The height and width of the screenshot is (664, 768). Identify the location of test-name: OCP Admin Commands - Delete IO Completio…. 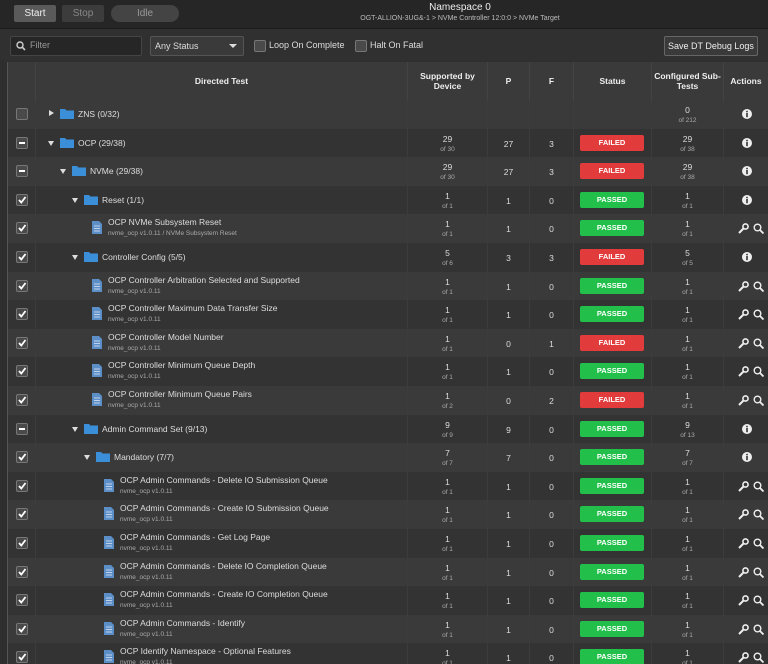
(223, 565).